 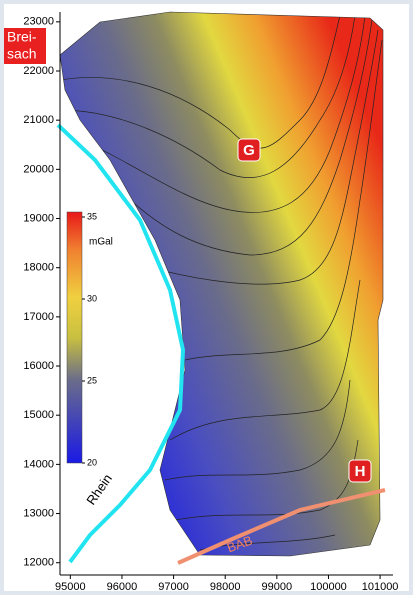 I want to click on colorbar-tick-label: 30, so click(x=92, y=298).